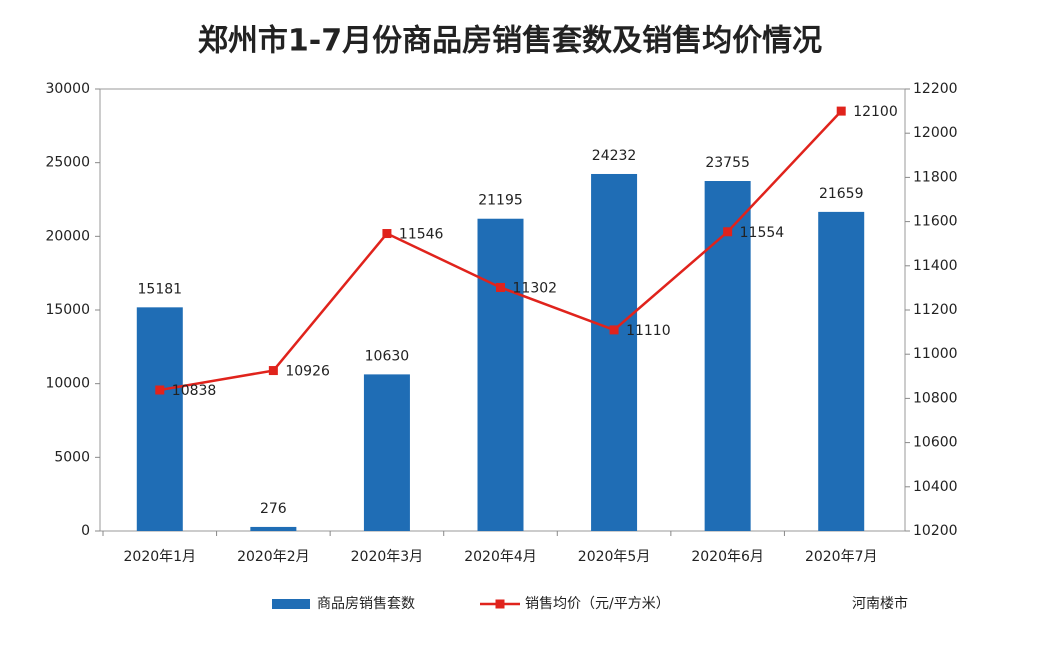  I want to click on legend-marker, so click(500, 604).